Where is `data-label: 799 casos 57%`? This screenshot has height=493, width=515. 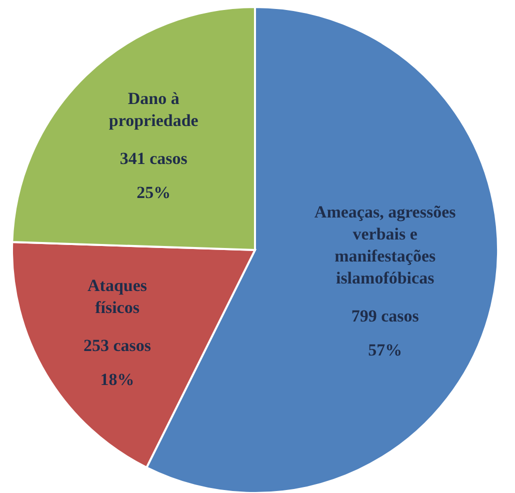 data-label: 799 casos 57% is located at coordinates (385, 333).